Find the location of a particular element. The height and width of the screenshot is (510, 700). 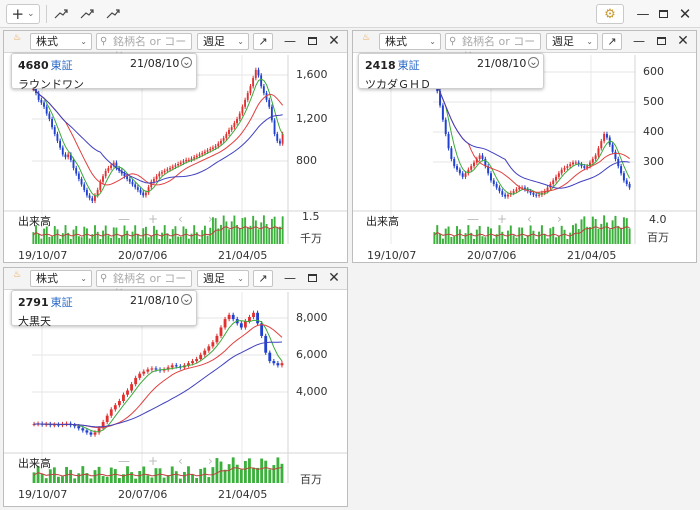

search-icon: ⚲ is located at coordinates (453, 41).